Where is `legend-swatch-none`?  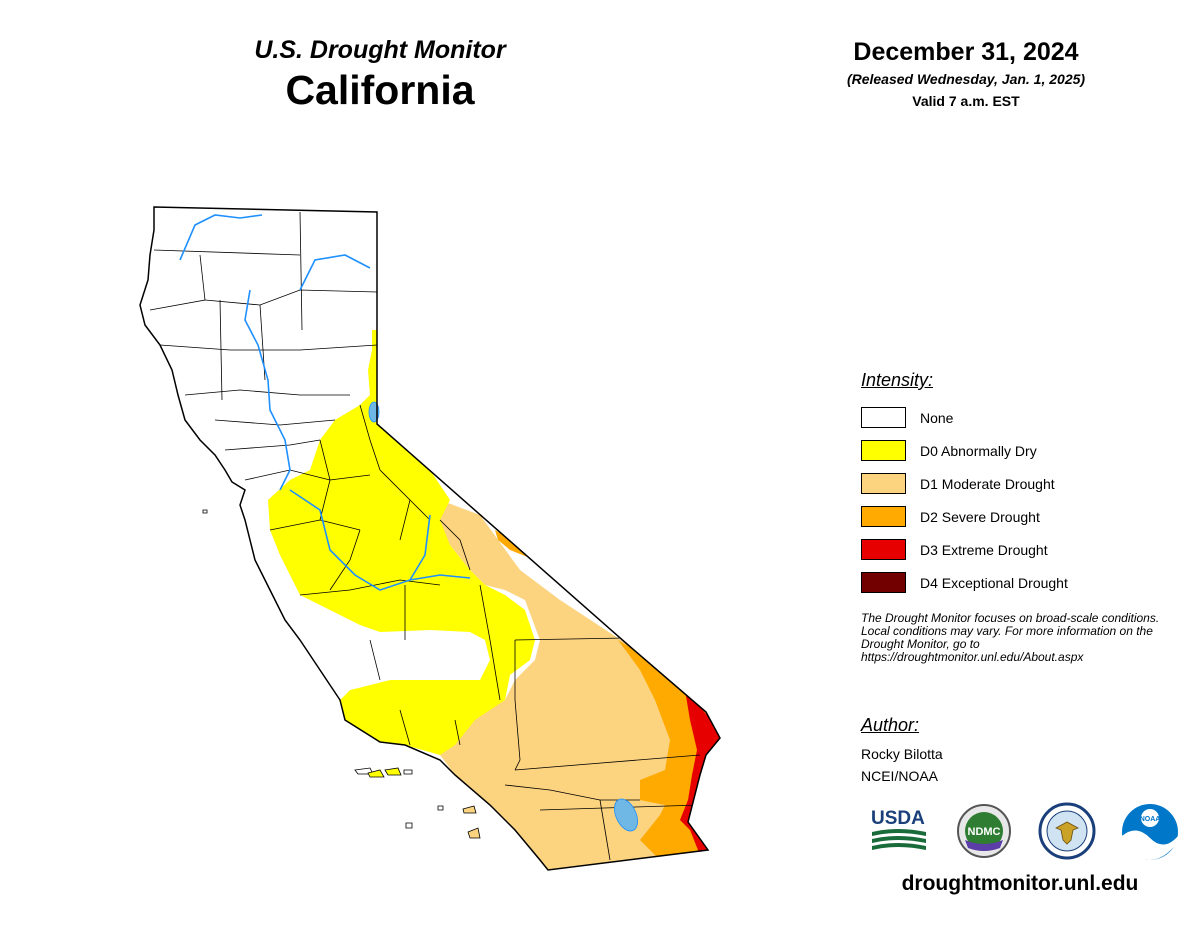
legend-swatch-none is located at coordinates (883, 417).